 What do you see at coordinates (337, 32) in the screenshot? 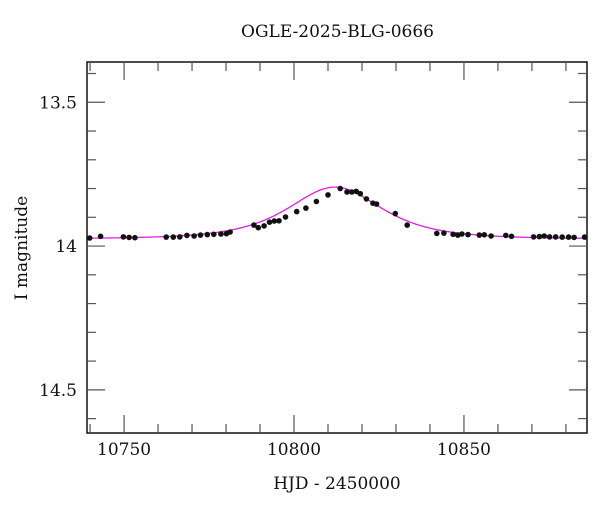
I see `chart-title: OGLE-2025-BLG-0666` at bounding box center [337, 32].